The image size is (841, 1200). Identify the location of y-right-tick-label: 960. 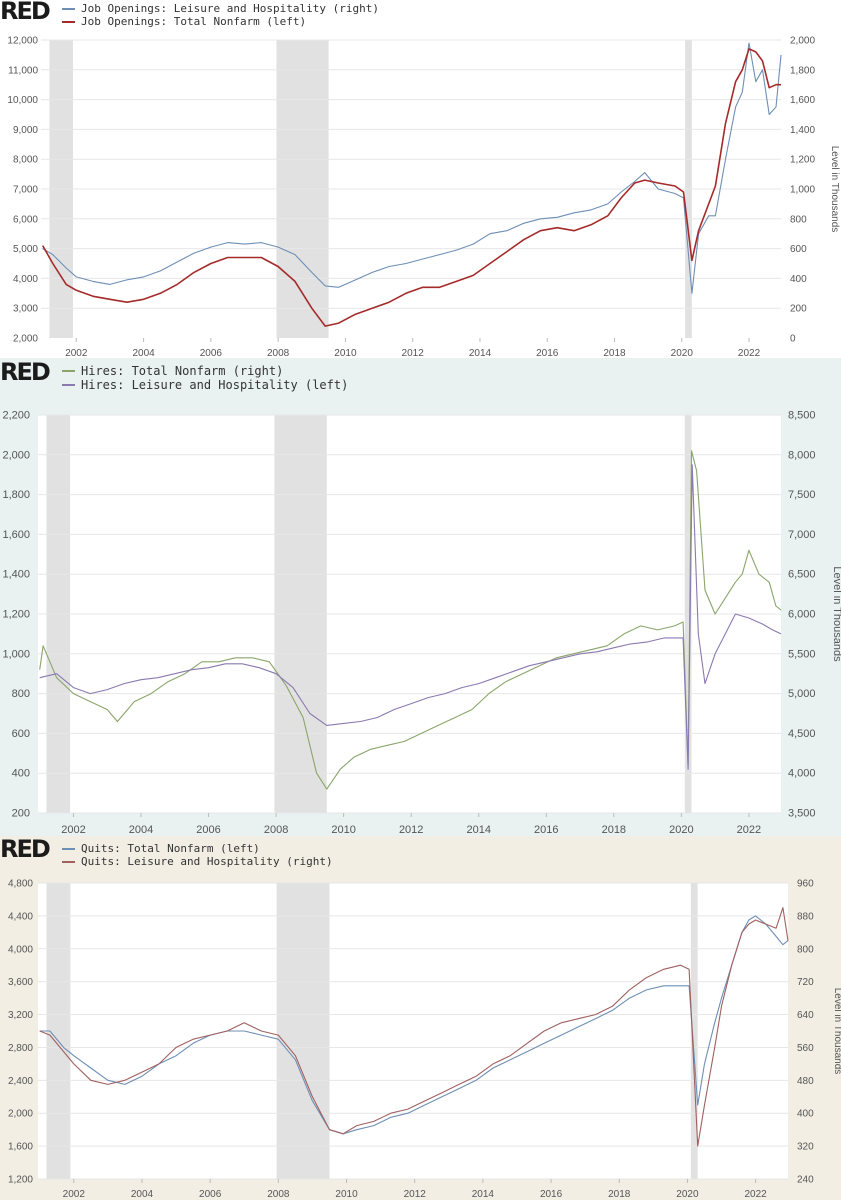
(805, 884).